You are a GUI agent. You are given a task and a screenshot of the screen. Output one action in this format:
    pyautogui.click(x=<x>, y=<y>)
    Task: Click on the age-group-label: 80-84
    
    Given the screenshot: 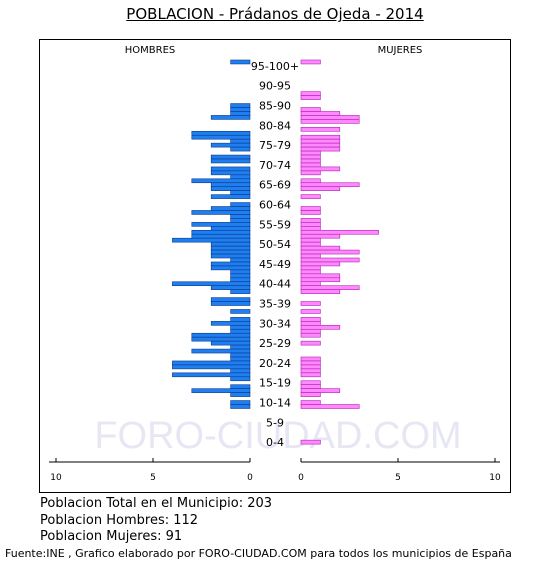 What is the action you would take?
    pyautogui.click(x=275, y=125)
    